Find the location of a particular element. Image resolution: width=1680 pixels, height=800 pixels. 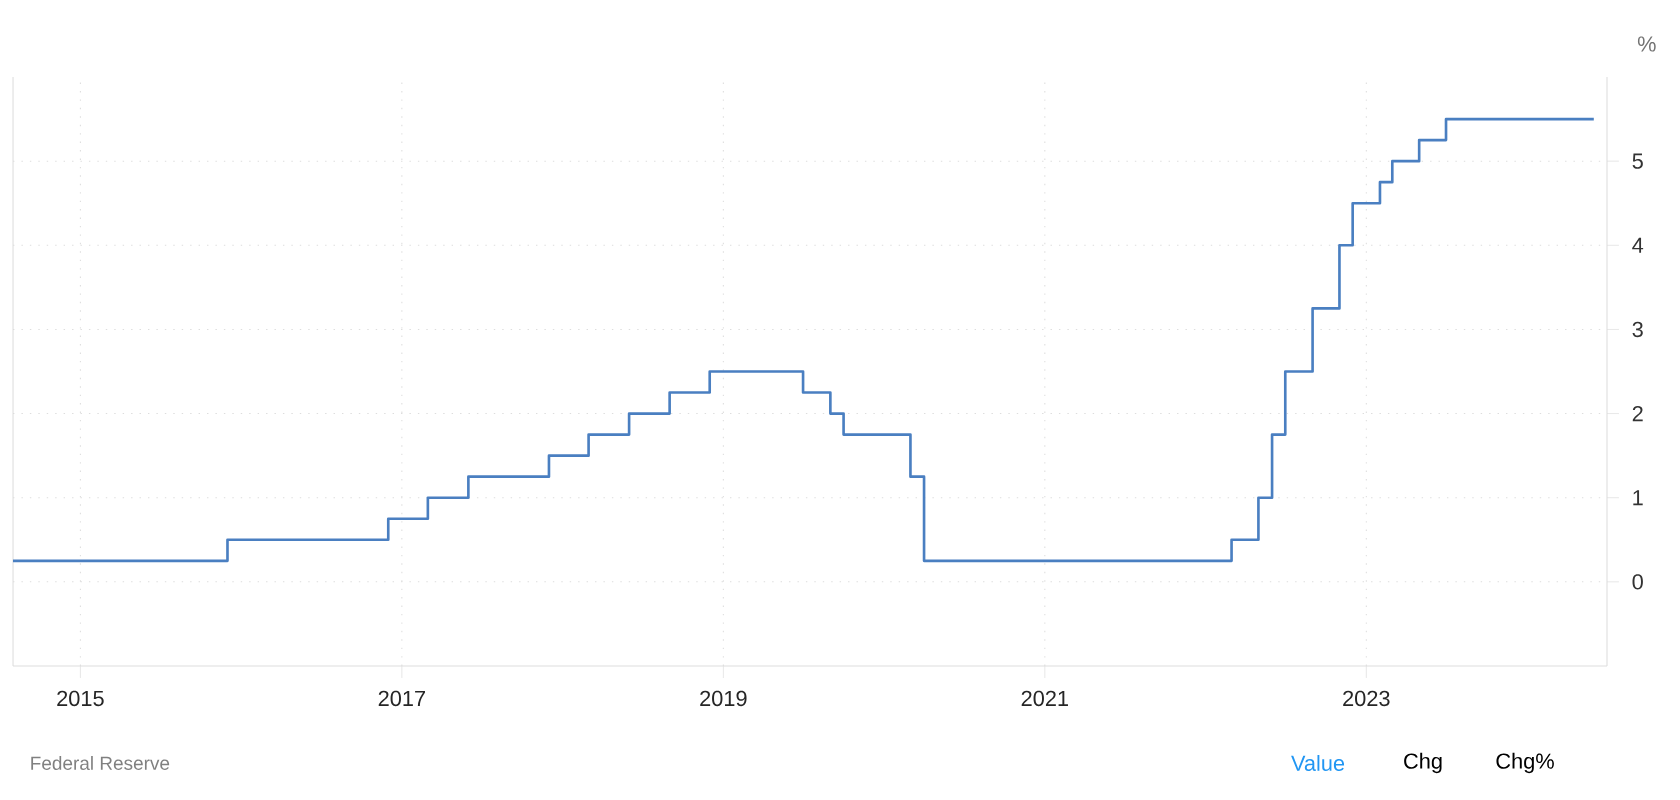

y-axis-title: % is located at coordinates (1646, 44).